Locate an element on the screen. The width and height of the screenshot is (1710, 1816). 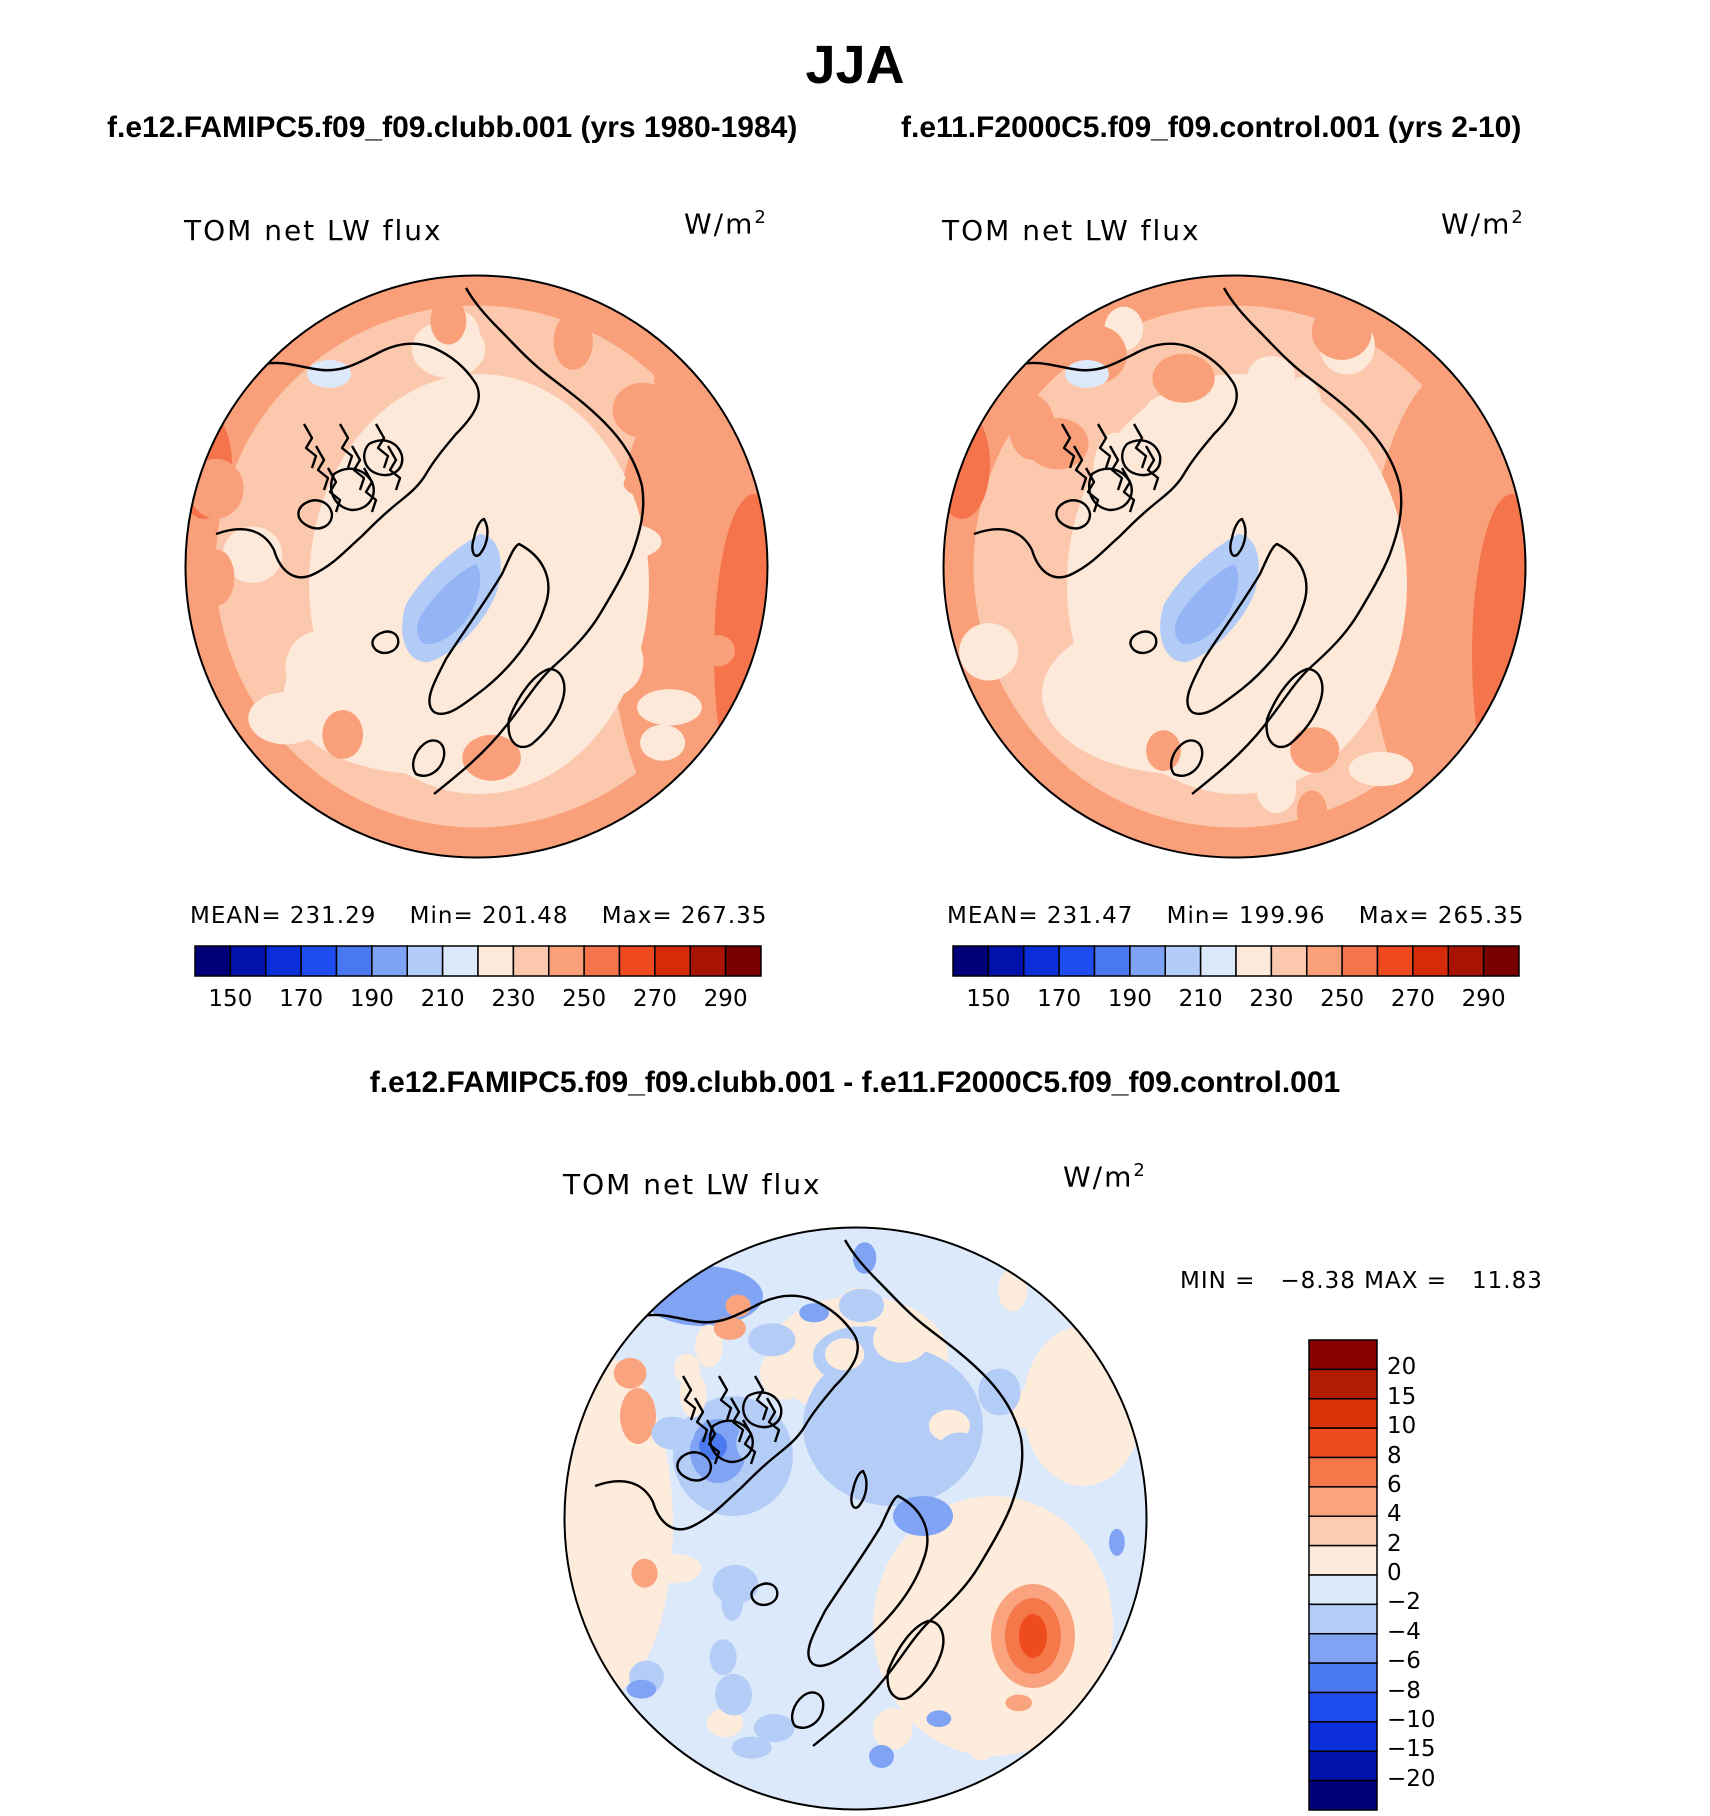
colorbar-tick-label: 230 is located at coordinates (513, 999).